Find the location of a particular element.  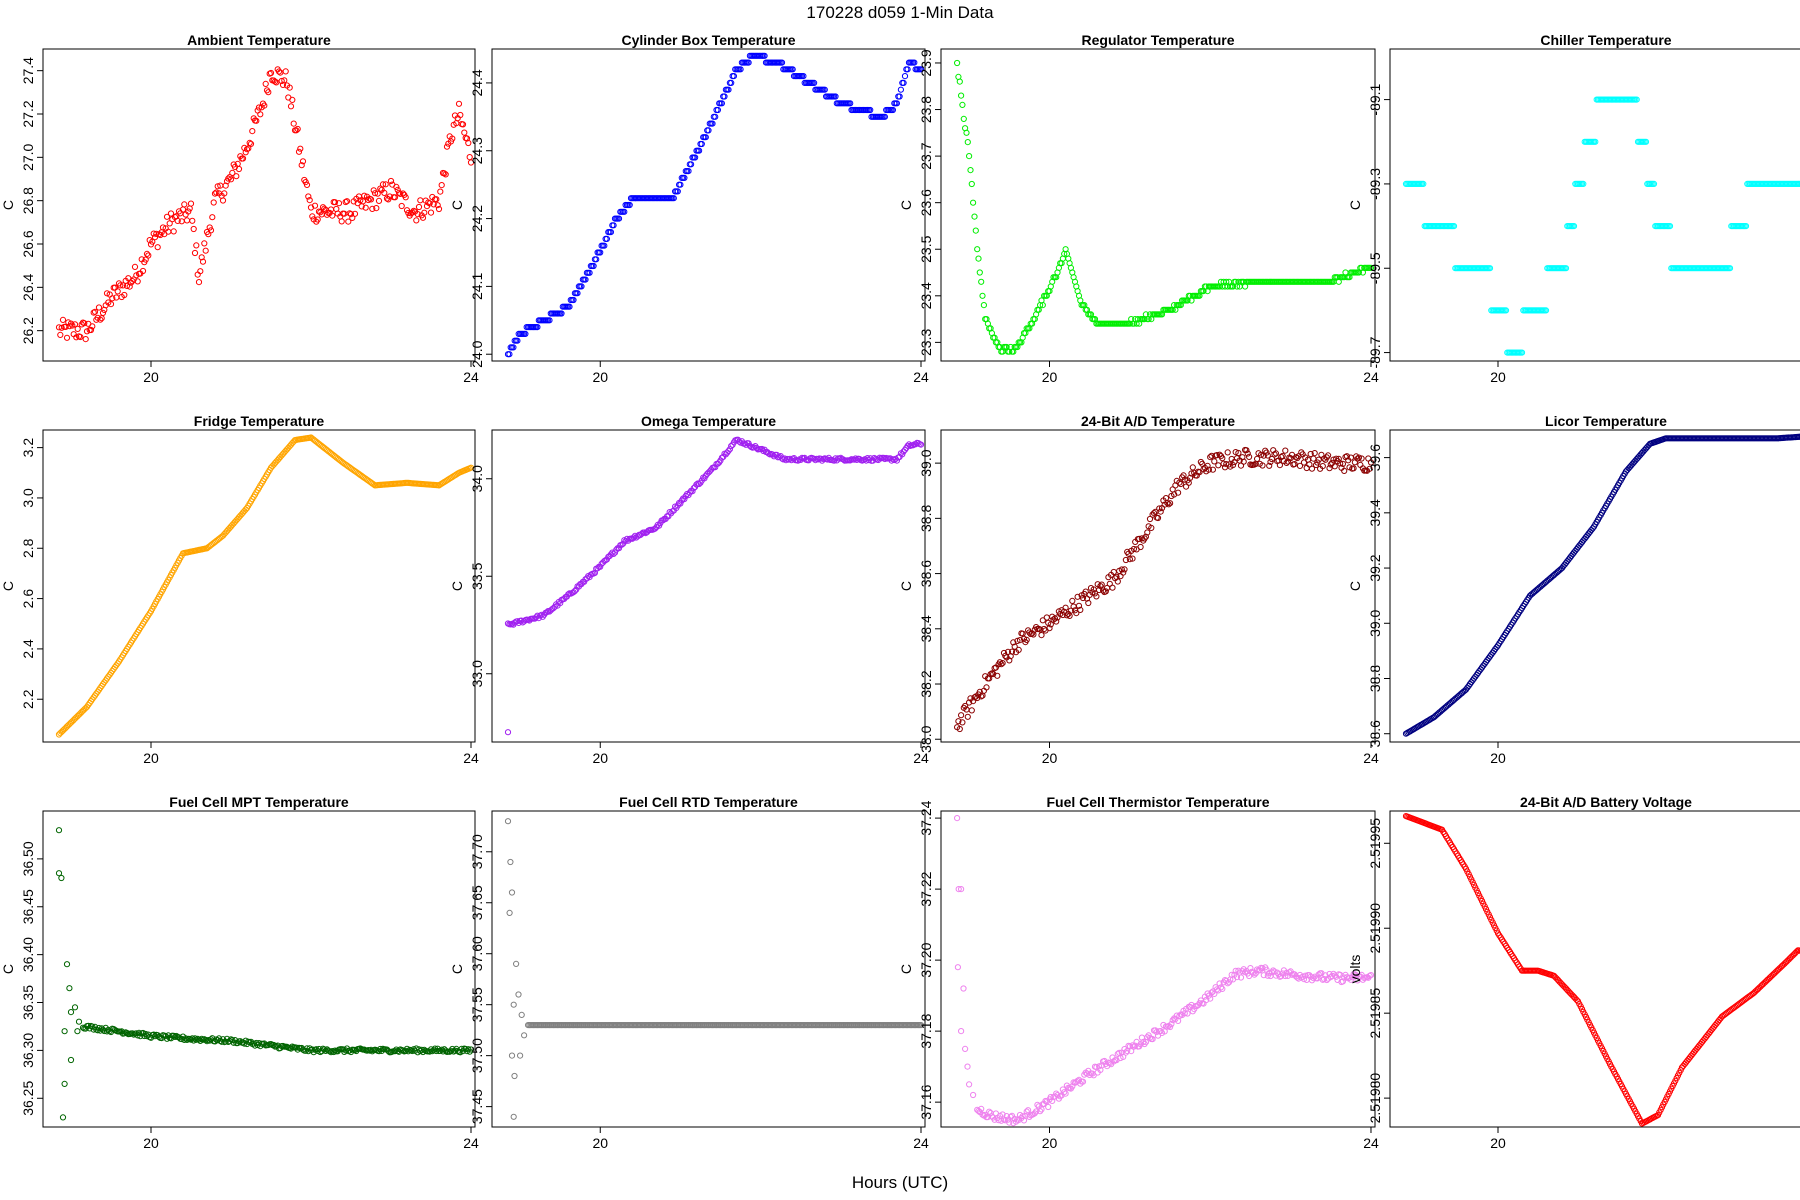

x-tick-label: 24 is located at coordinates (471, 377).